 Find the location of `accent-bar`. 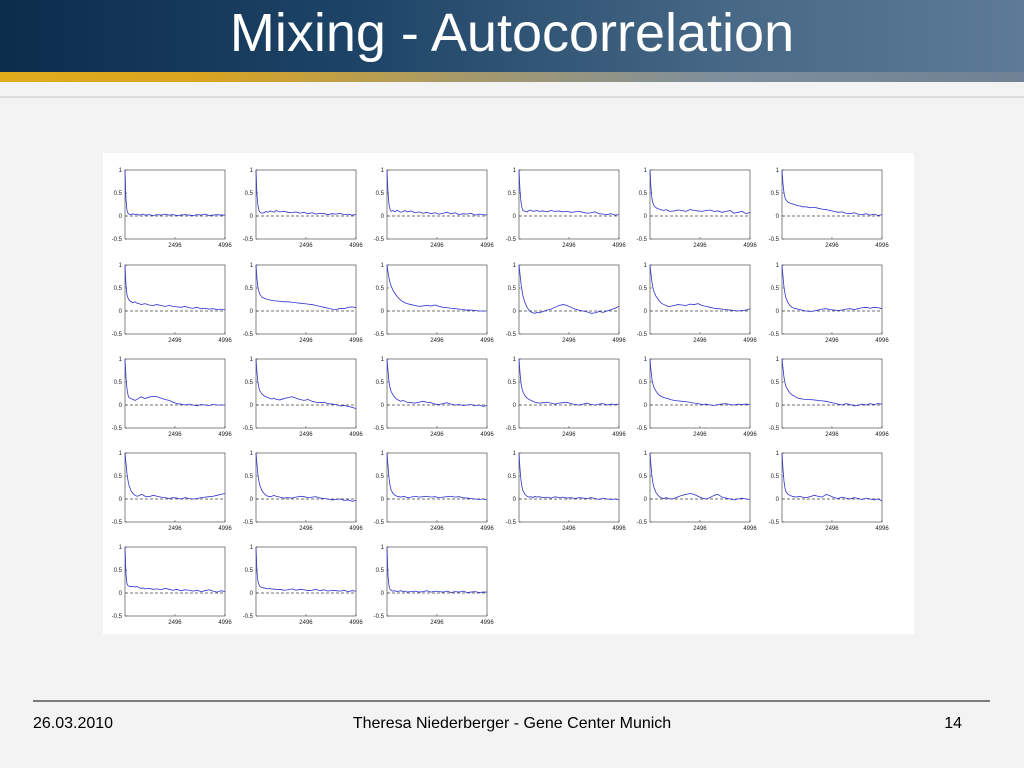

accent-bar is located at coordinates (512, 77).